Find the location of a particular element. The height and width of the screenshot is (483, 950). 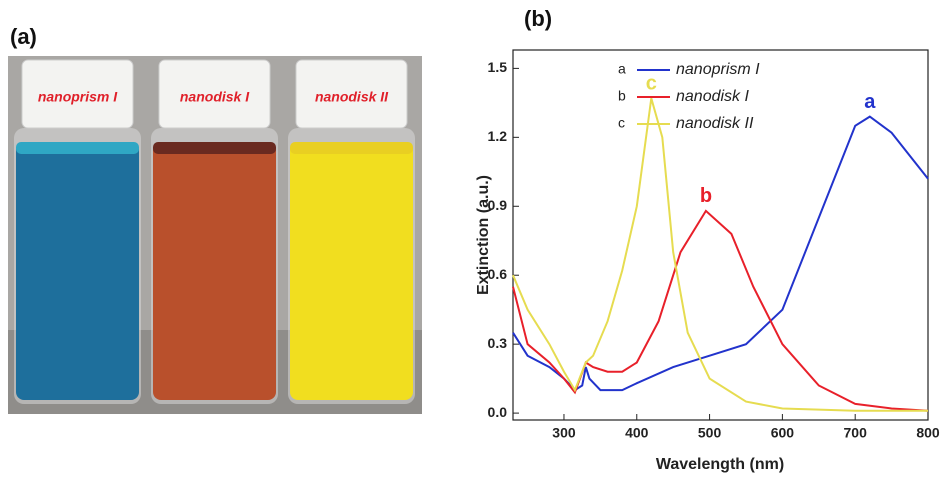

legend-key: c is located at coordinates (621, 123).